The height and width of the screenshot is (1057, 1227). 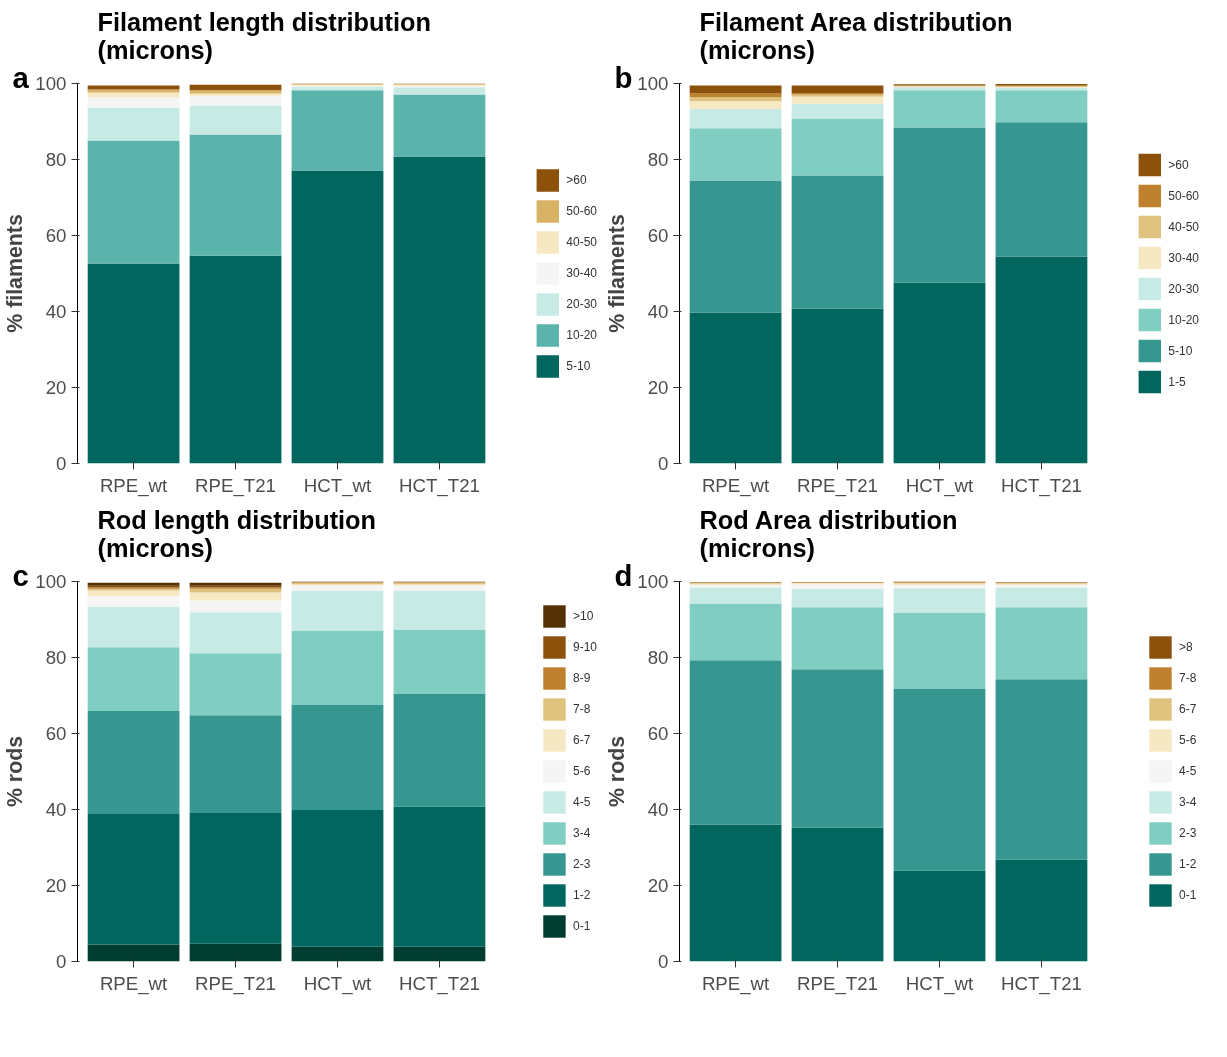 What do you see at coordinates (856, 35) in the screenshot?
I see `chart-title: Filament Area distribution (microns)` at bounding box center [856, 35].